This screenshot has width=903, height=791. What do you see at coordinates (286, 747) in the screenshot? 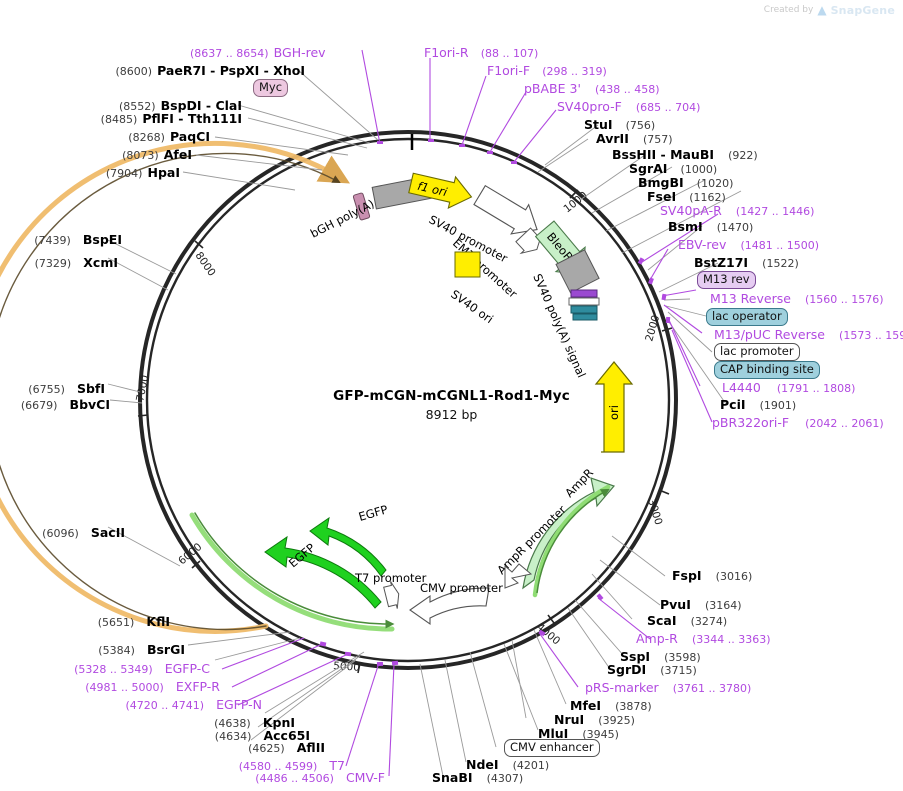
I see `label-aflii: (4625) AflII` at bounding box center [286, 747].